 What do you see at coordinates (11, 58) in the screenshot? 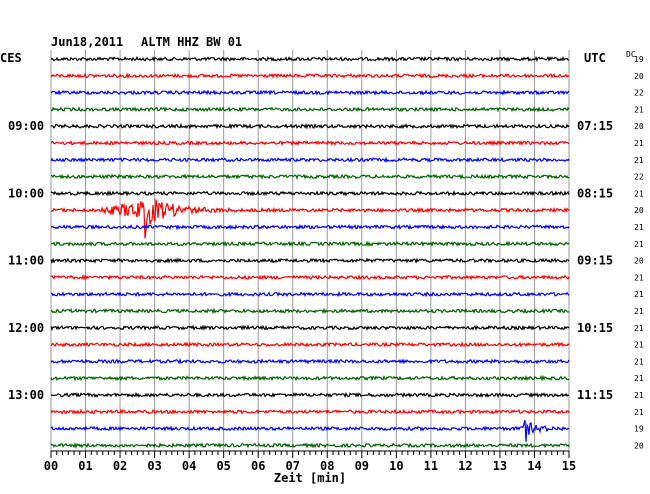
I see `left-timezone-label: CES` at bounding box center [11, 58].